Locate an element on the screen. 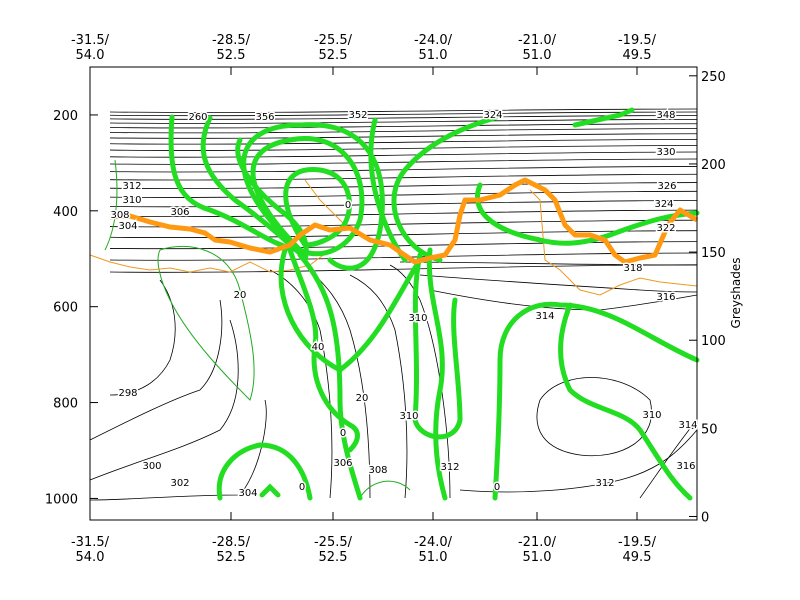 Image resolution: width=800 pixels, height=600 pixels. contour-label: 318 is located at coordinates (632, 268).